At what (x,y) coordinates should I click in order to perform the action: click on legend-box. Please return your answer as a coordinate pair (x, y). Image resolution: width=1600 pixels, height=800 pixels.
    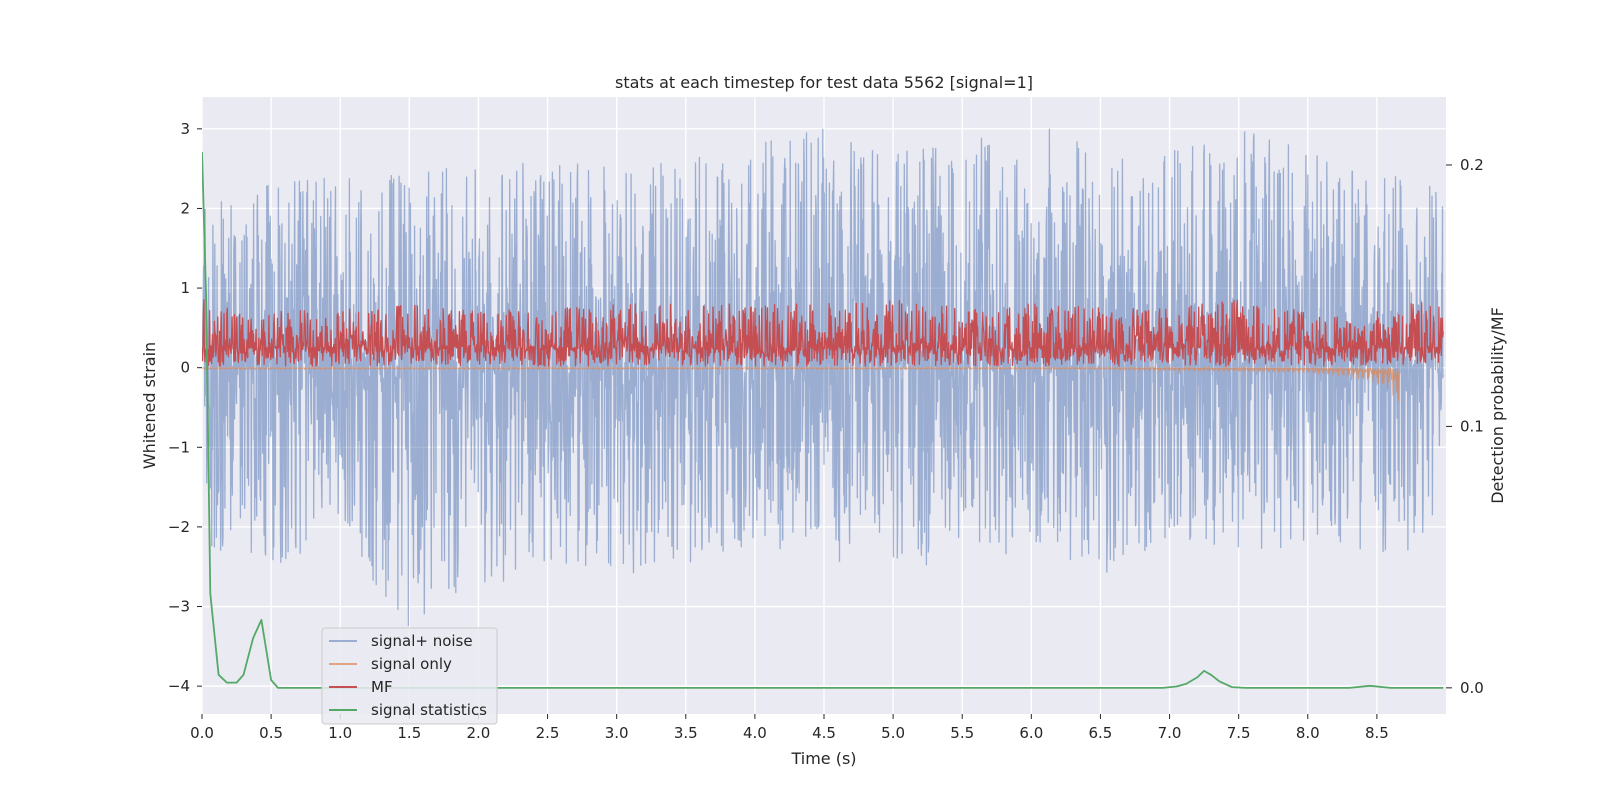
    Looking at the image, I should click on (409, 676).